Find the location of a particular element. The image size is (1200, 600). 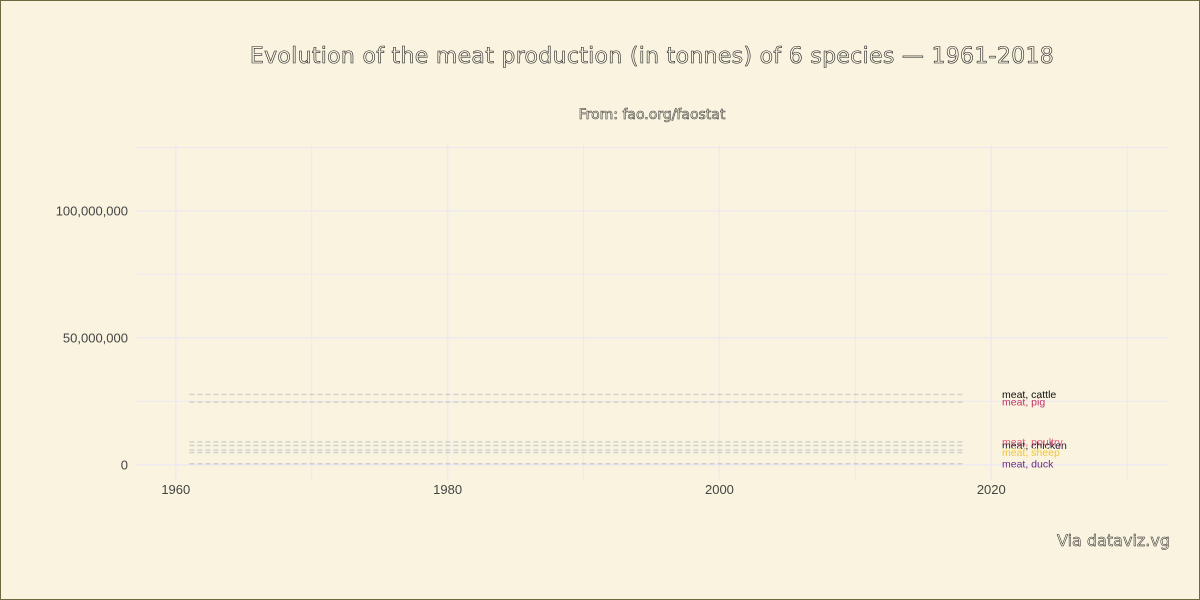

y-tick-label: 50,000,000 is located at coordinates (95, 337).